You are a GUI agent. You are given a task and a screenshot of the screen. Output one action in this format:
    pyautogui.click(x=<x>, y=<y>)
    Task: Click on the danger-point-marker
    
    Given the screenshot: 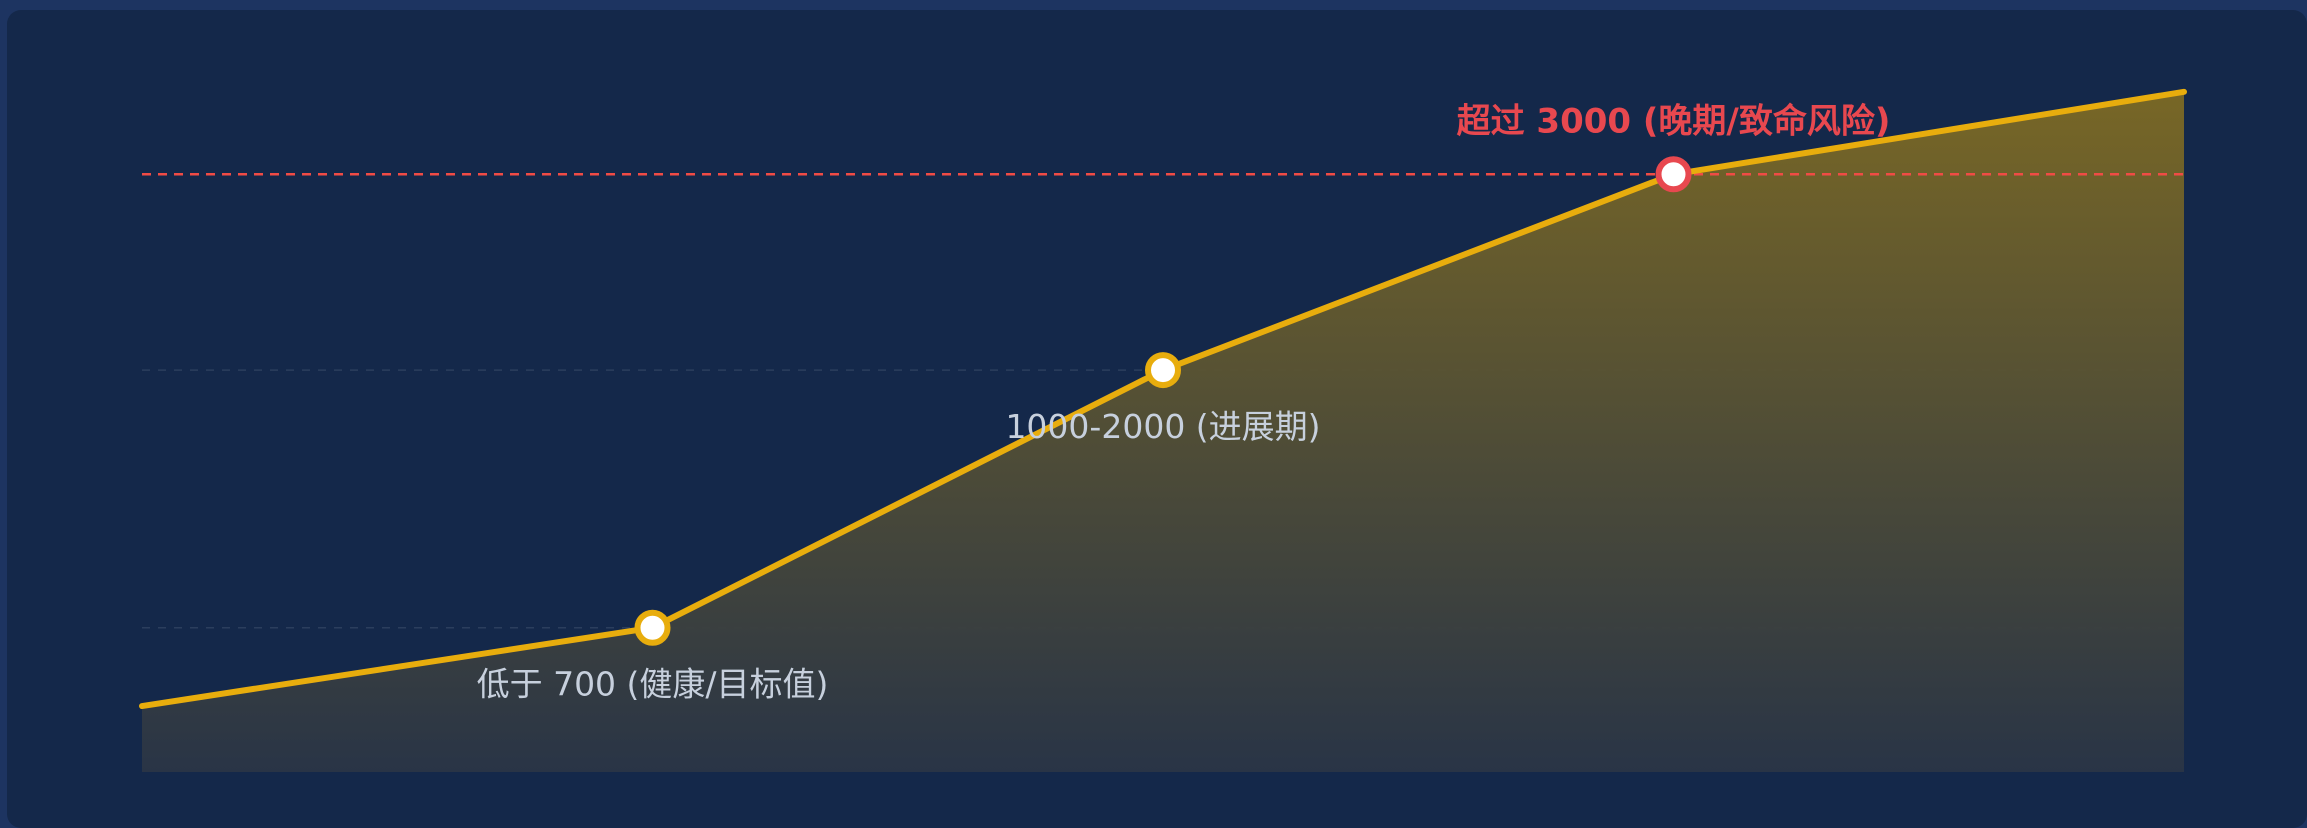 What is the action you would take?
    pyautogui.click(x=1673, y=174)
    